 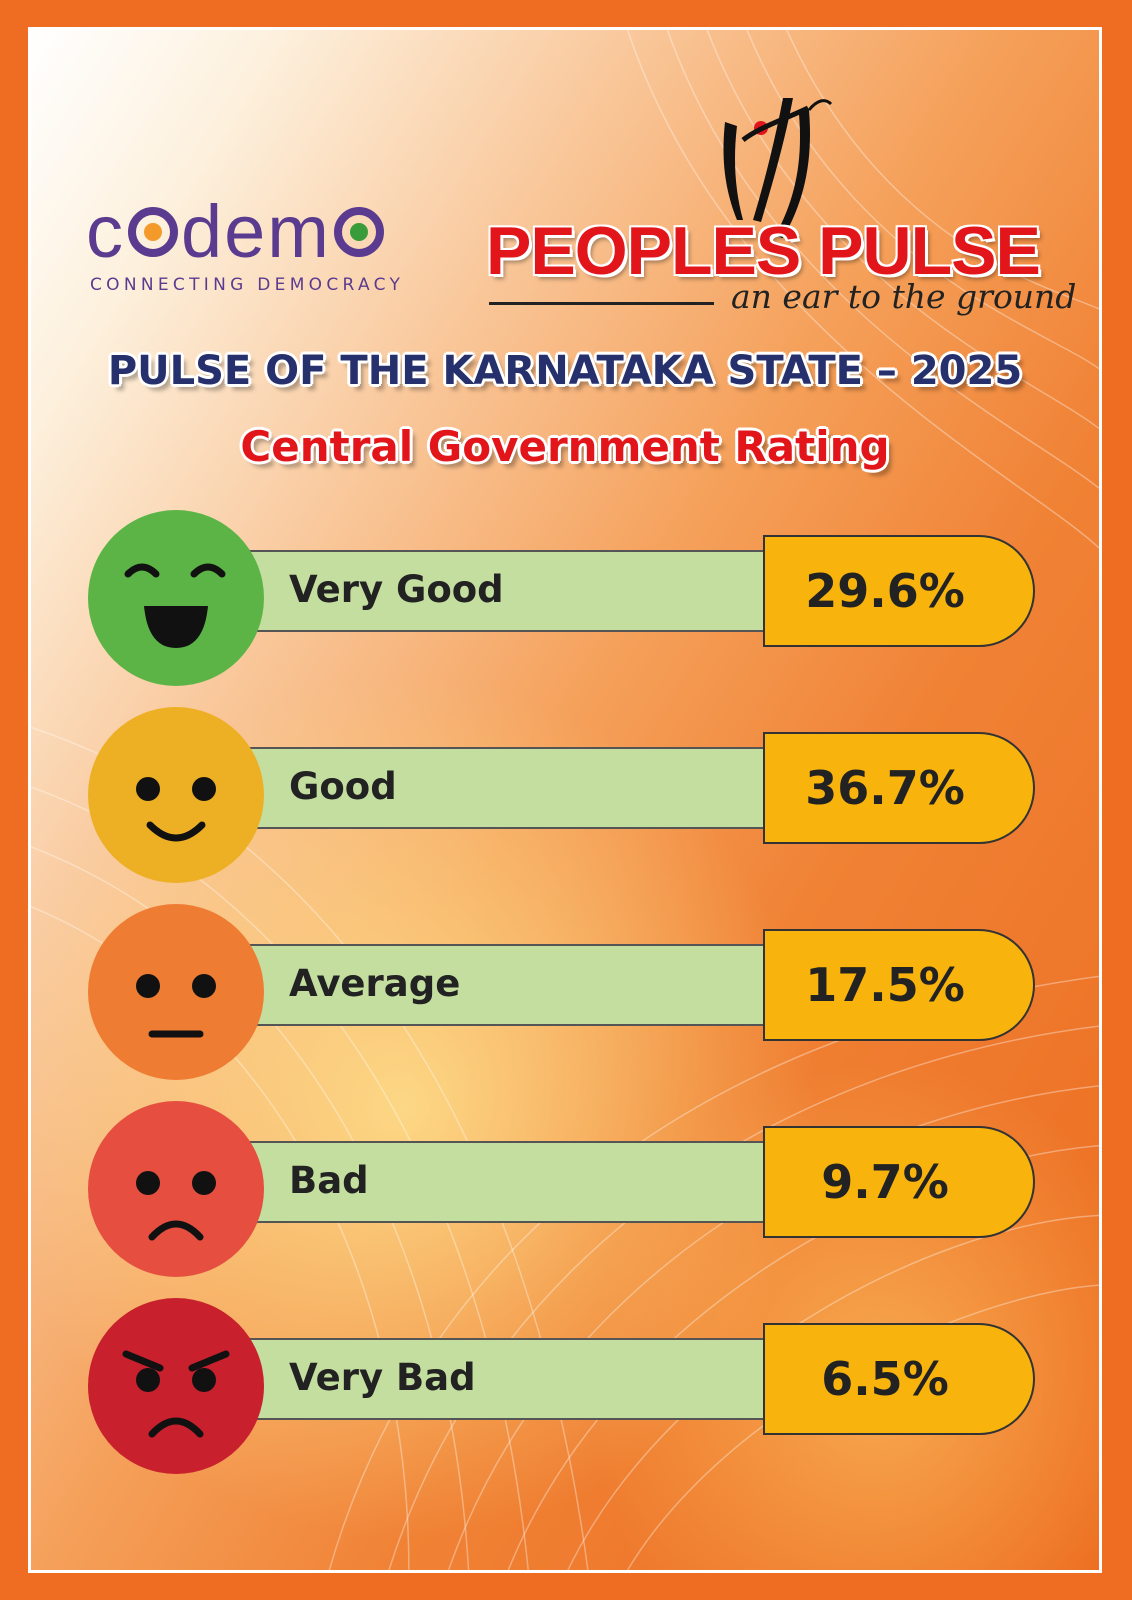 What do you see at coordinates (885, 1182) in the screenshot?
I see `rating-value: 9.7%` at bounding box center [885, 1182].